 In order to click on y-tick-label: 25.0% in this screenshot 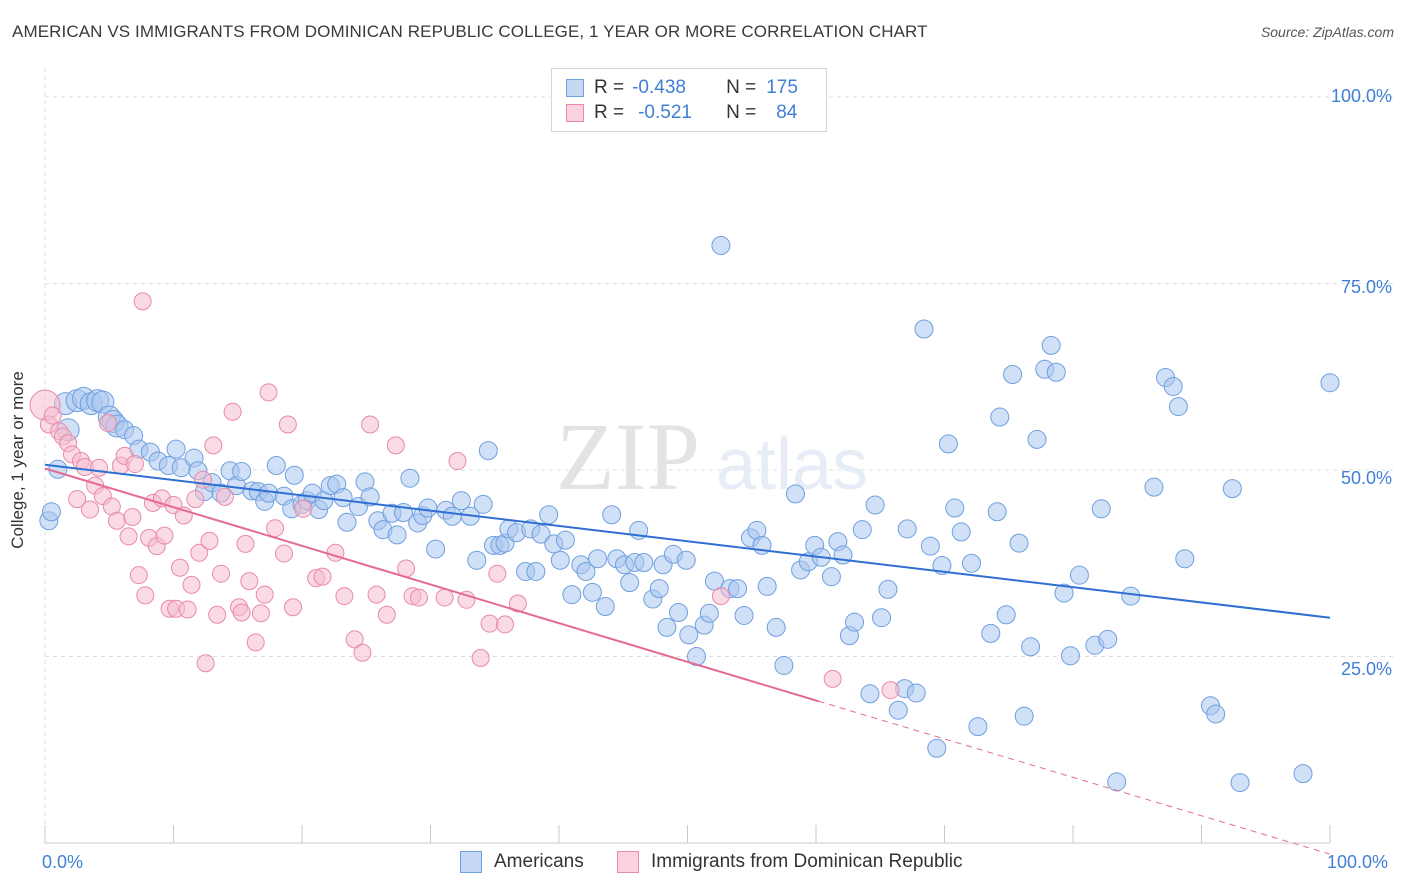, I will do `click(1366, 669)`.